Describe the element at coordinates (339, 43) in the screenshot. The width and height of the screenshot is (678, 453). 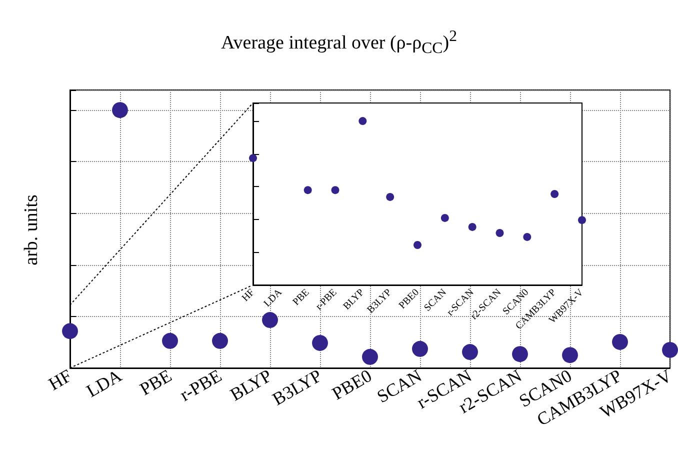
I see `chart-title: Average integral over (ρ-ρ$_{CC}$)$^{2}$` at that location.